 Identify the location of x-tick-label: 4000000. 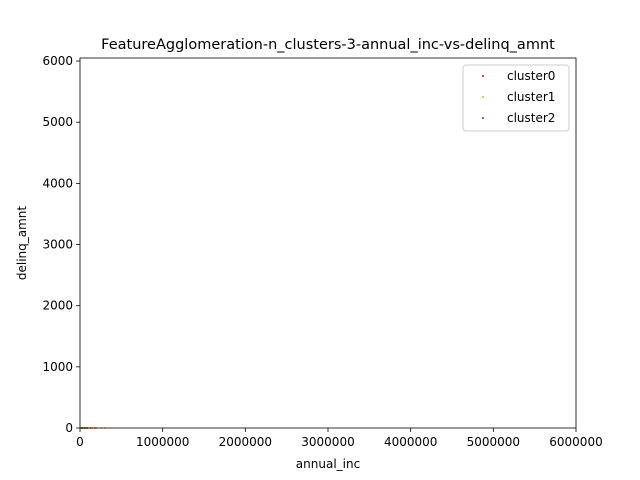
(410, 442).